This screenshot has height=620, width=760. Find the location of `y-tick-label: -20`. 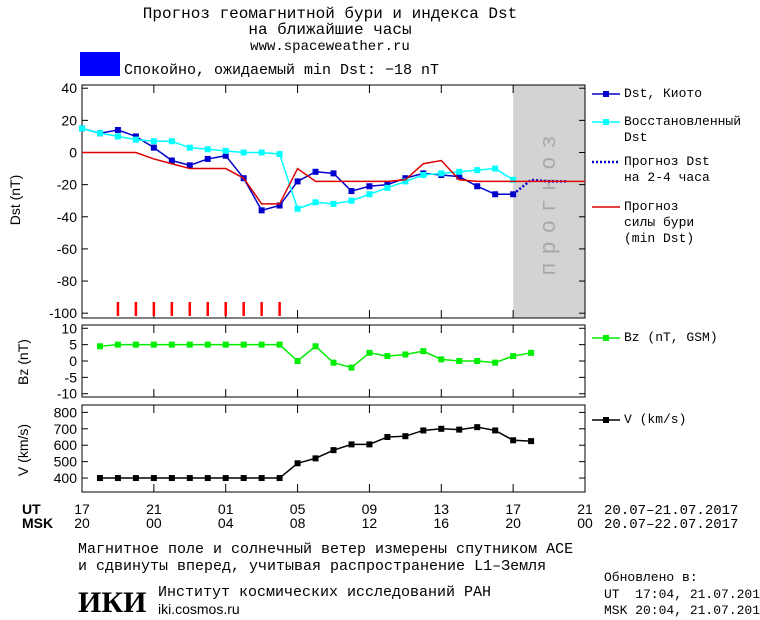

y-tick-label: -20 is located at coordinates (67, 185).